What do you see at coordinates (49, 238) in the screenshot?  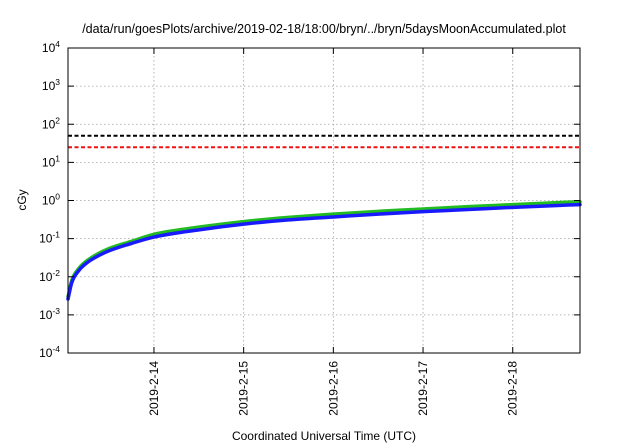 I see `y-tick-label: 10⁻¹` at bounding box center [49, 238].